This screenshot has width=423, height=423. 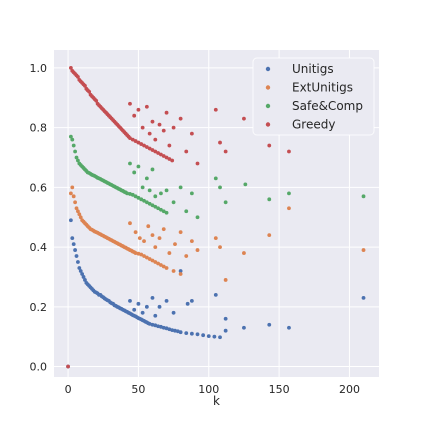 I want to click on x-tick-label: 100, so click(x=208, y=389).